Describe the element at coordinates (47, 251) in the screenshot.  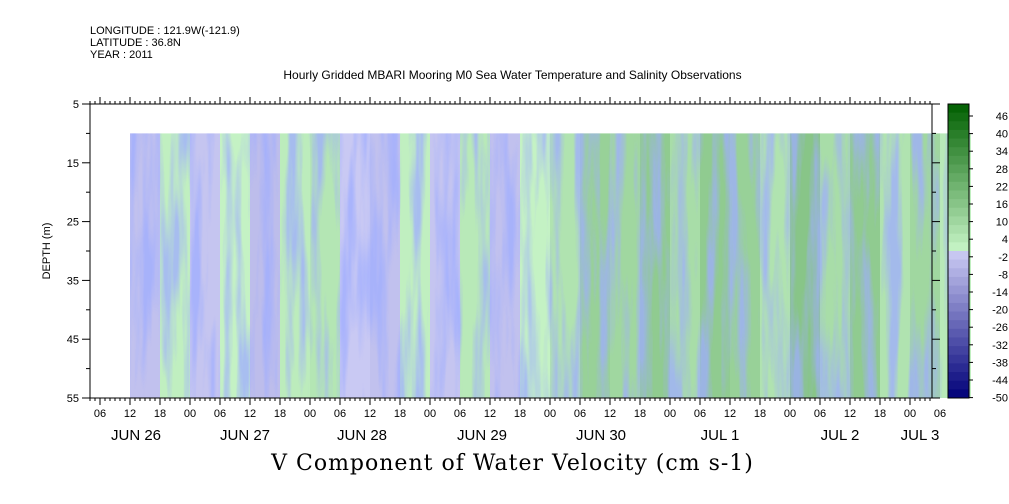
I see `y-axis-label: DEPTH (m)` at that location.